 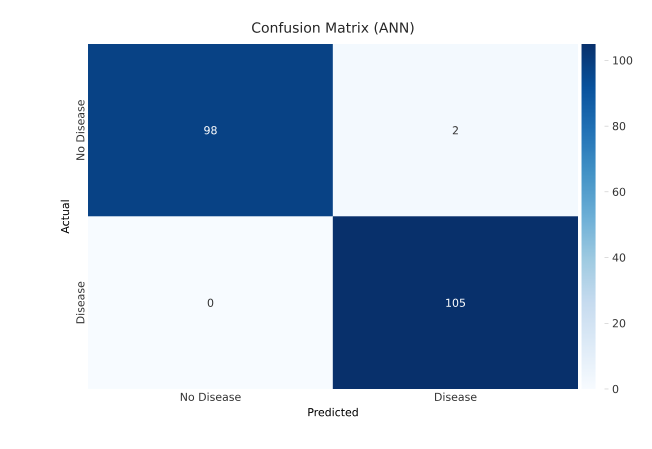 What do you see at coordinates (456, 302) in the screenshot?
I see `data-label: 105` at bounding box center [456, 302].